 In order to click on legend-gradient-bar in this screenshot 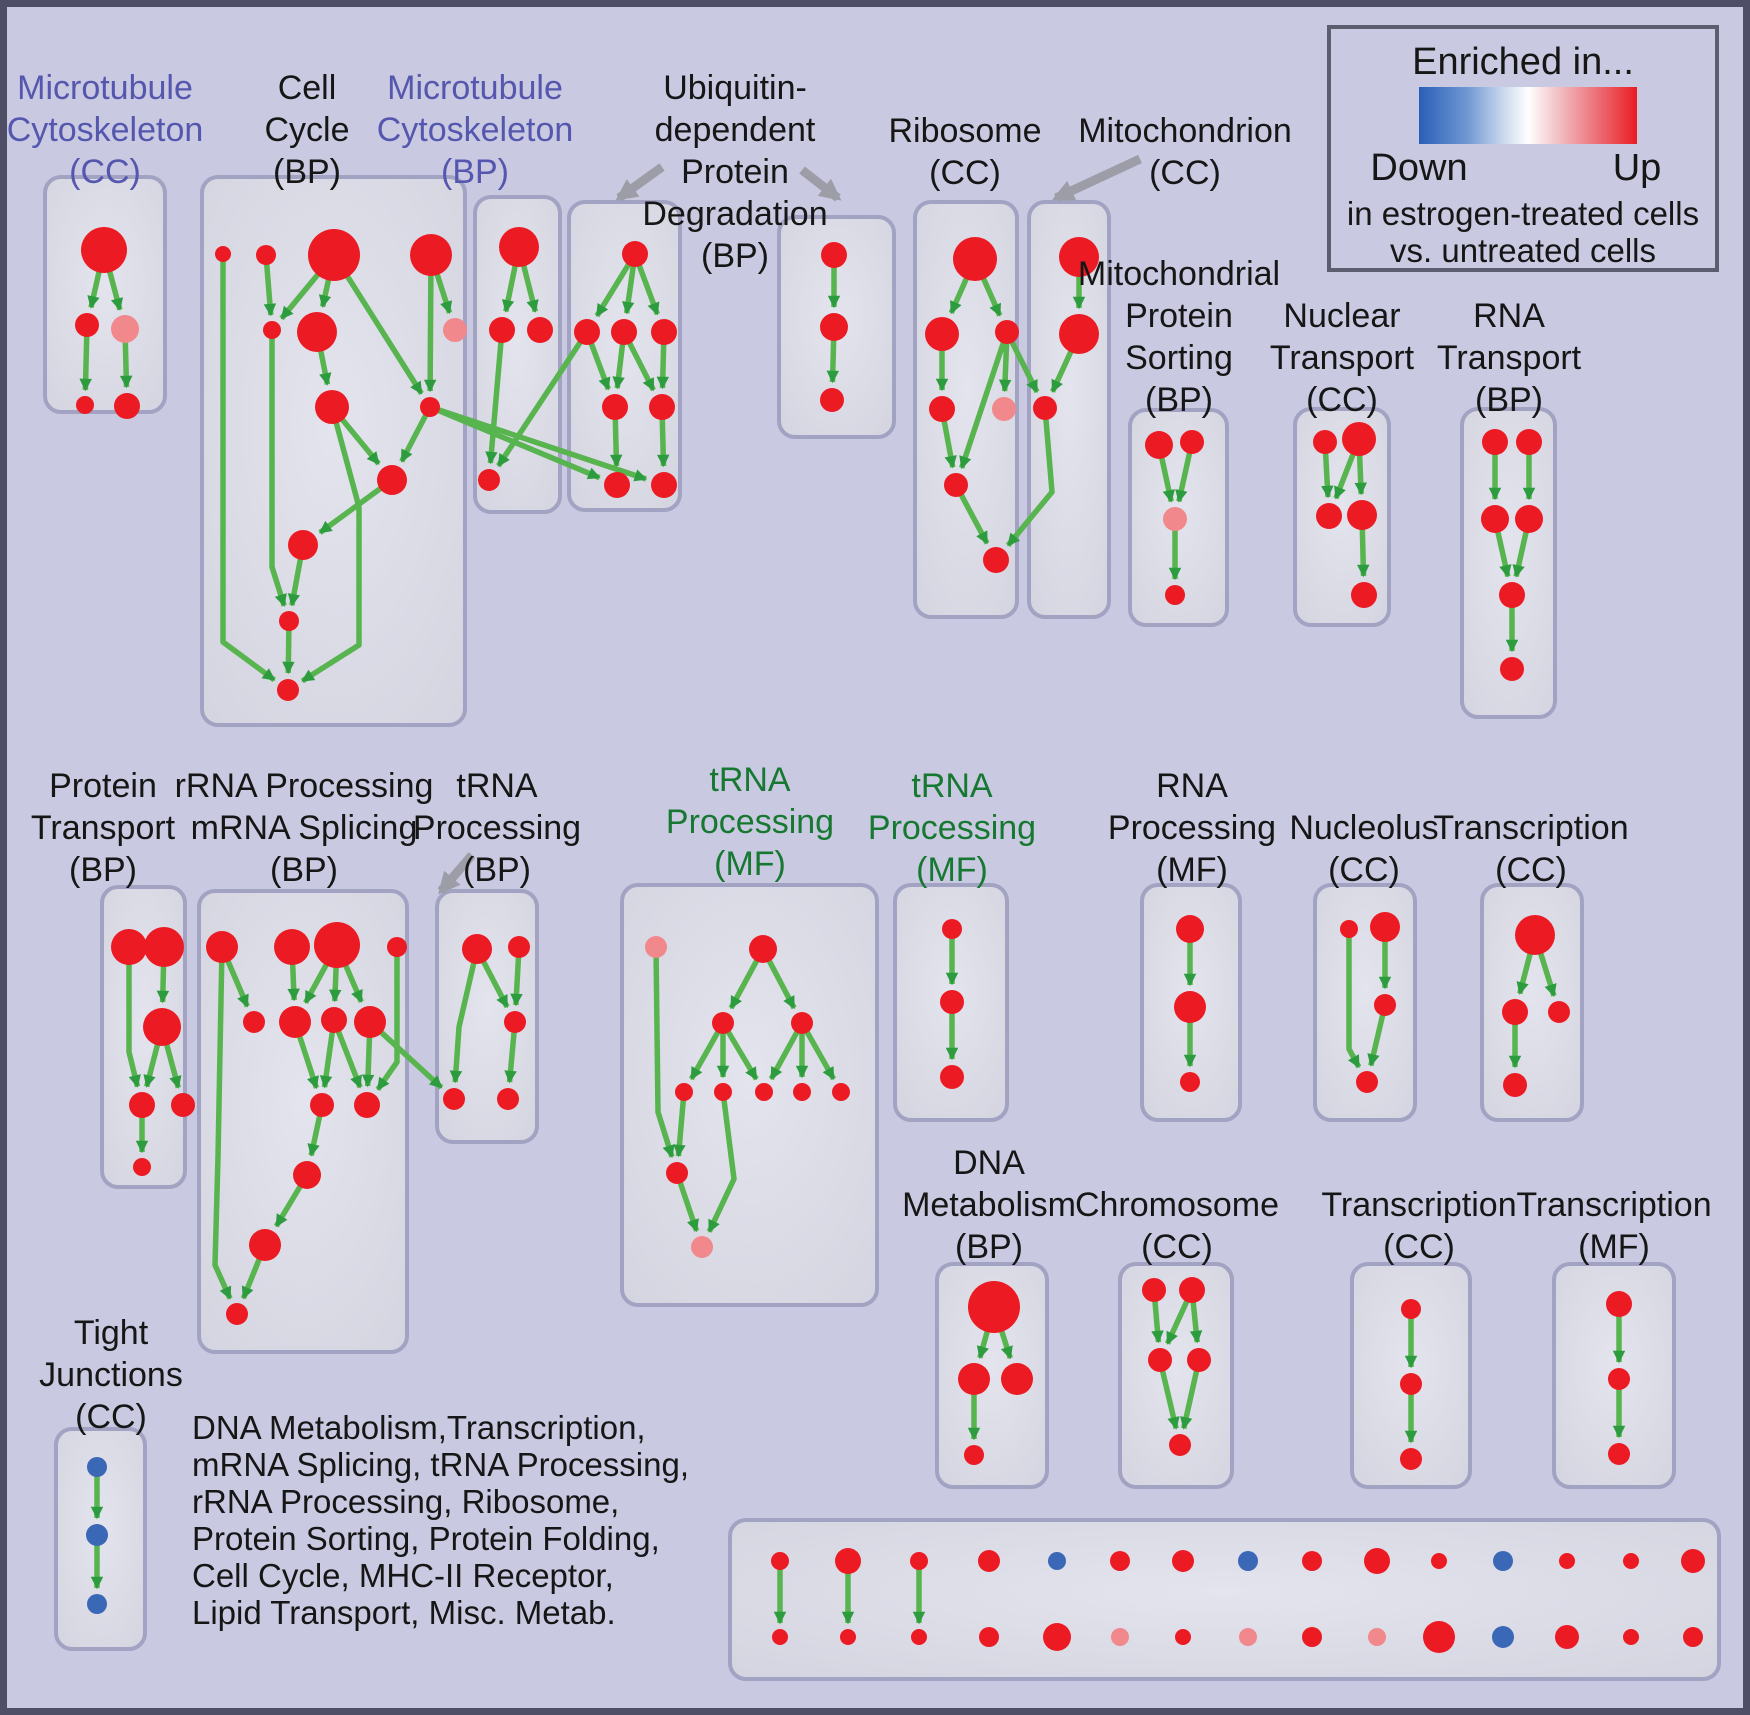, I will do `click(1528, 115)`.